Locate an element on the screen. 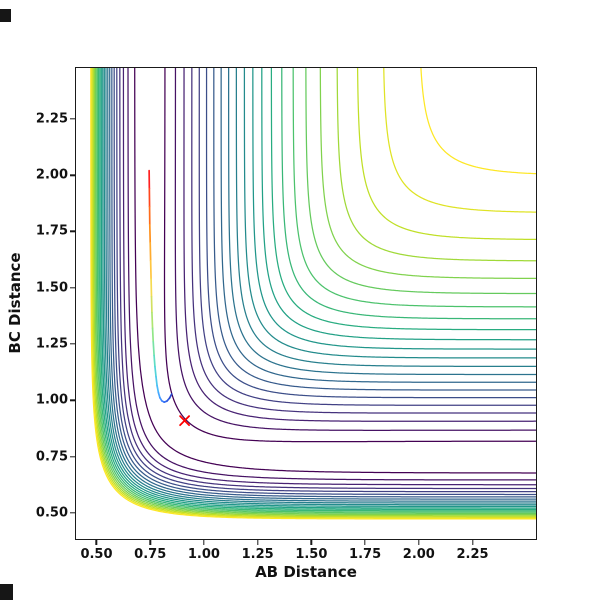 The width and height of the screenshot is (603, 600). x-tick-label: 2.25 is located at coordinates (472, 554).